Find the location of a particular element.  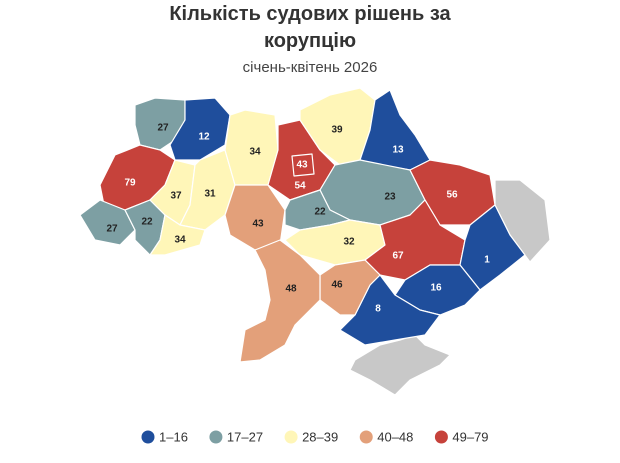

region-value: 12 is located at coordinates (204, 137).